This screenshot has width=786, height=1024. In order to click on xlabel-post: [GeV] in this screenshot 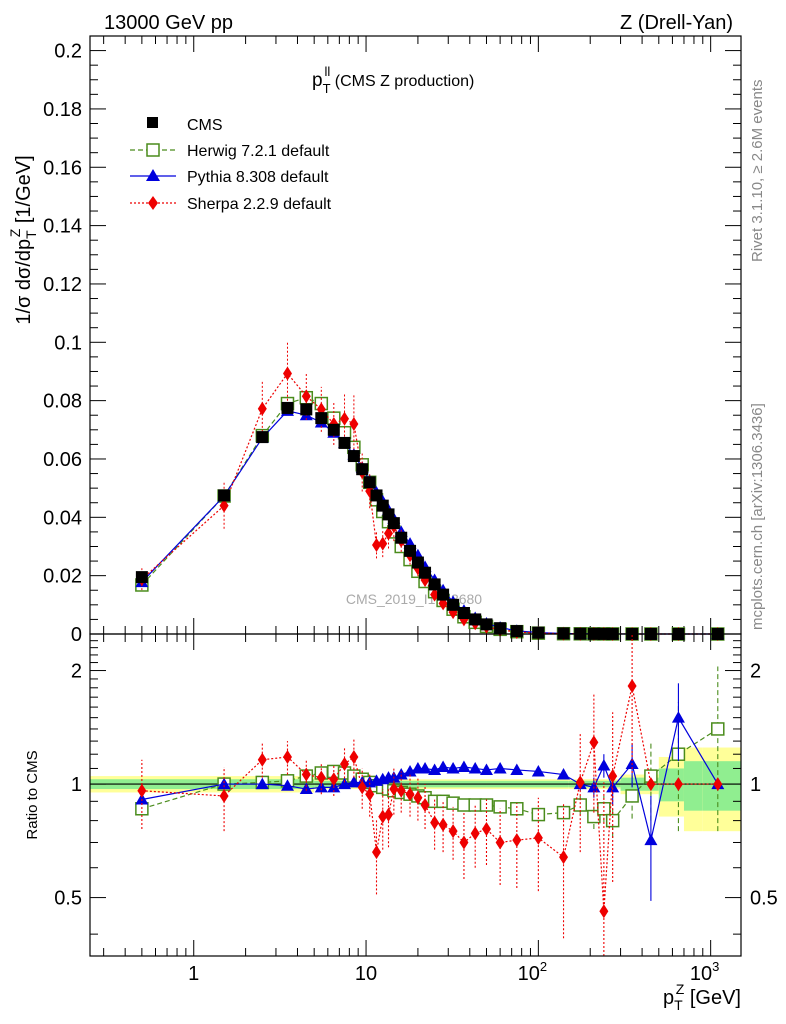, I will do `click(712, 998)`.